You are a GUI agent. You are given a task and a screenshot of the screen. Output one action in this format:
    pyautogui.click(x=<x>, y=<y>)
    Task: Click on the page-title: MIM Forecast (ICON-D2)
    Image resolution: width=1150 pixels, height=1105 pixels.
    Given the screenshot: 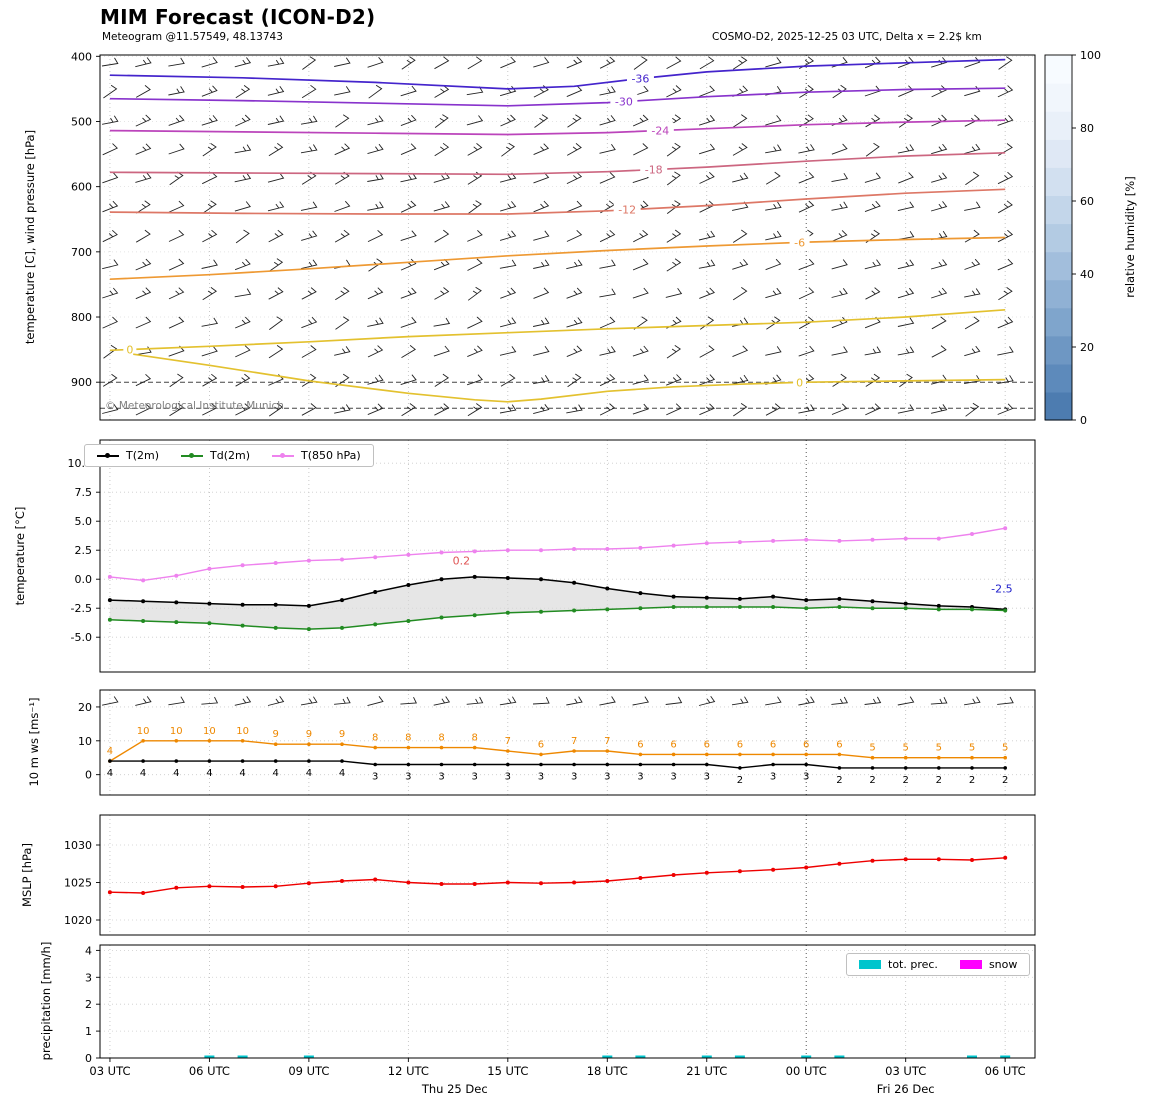 What is the action you would take?
    pyautogui.click(x=238, y=17)
    